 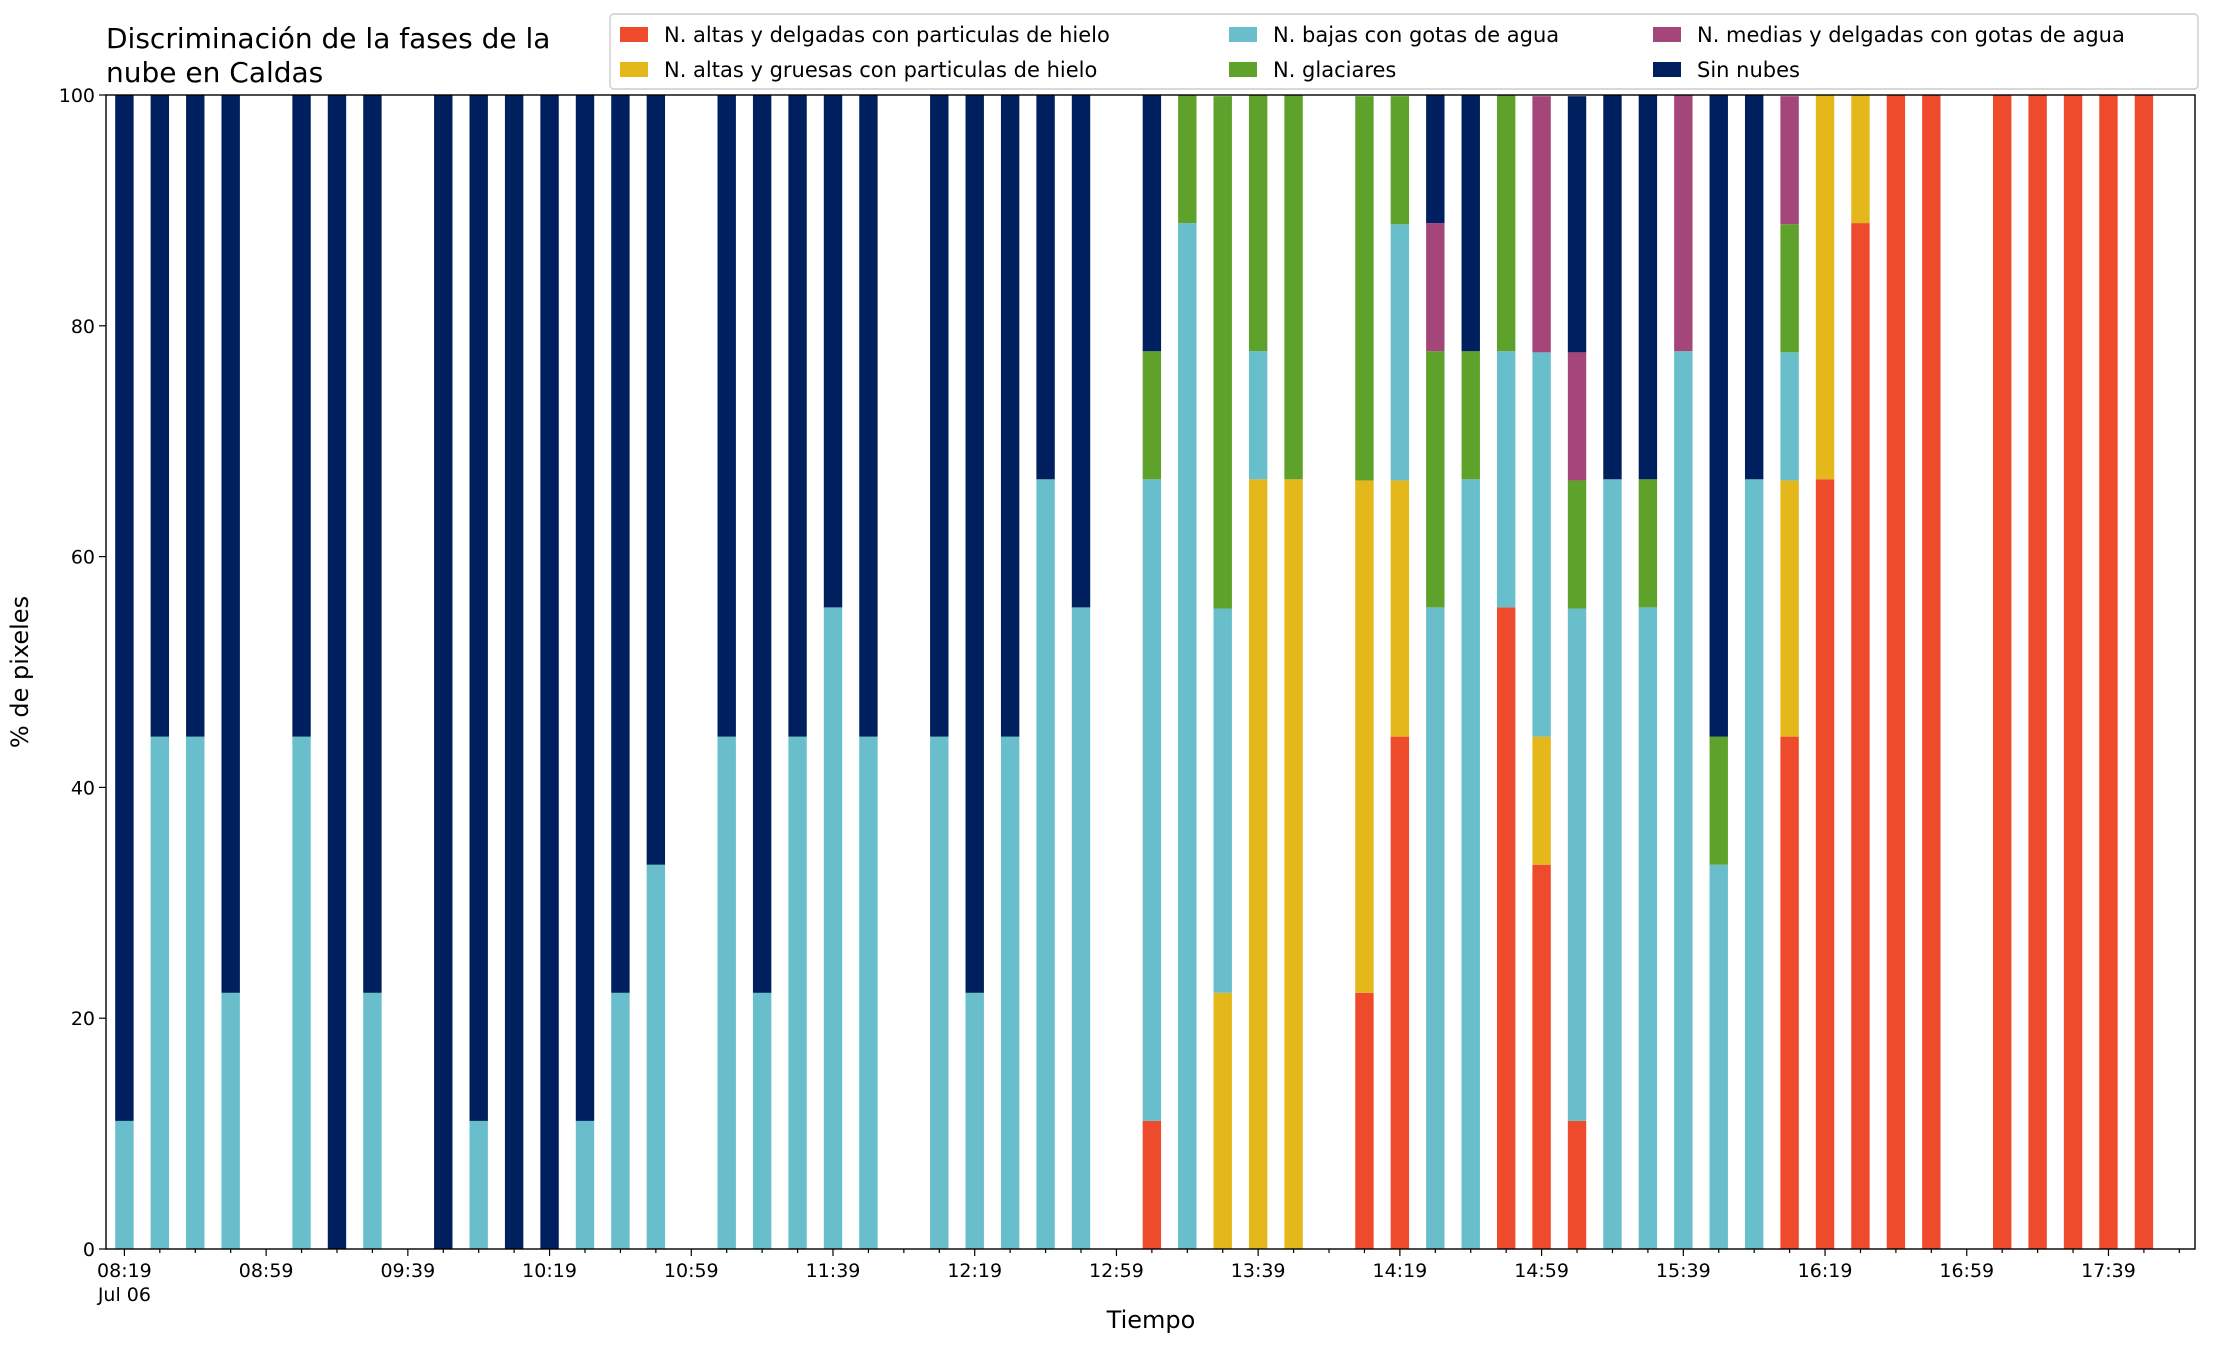 What do you see at coordinates (691, 1271) in the screenshot?
I see `x-tick-label: 10:59` at bounding box center [691, 1271].